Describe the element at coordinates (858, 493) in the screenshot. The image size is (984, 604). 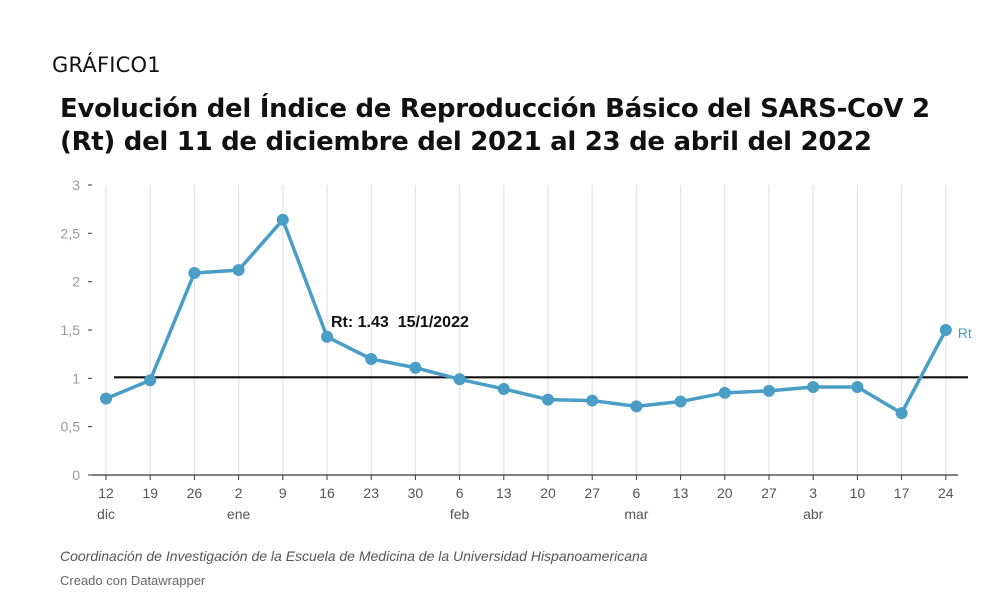
I see `x-tick-label: 10` at that location.